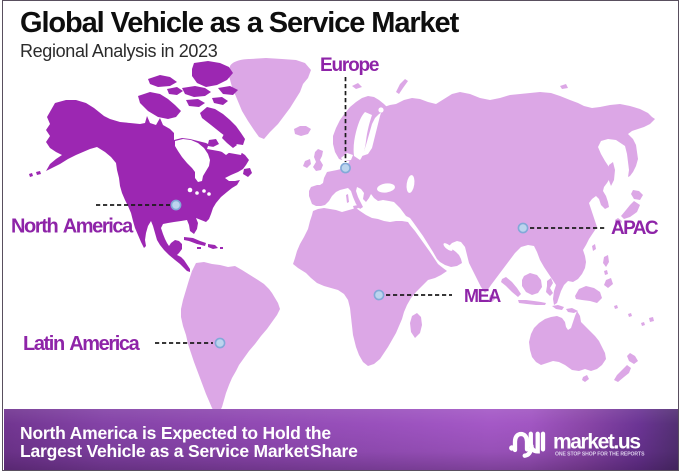 The image size is (684, 476). What do you see at coordinates (349, 65) in the screenshot?
I see `svg-text: Europe` at bounding box center [349, 65].